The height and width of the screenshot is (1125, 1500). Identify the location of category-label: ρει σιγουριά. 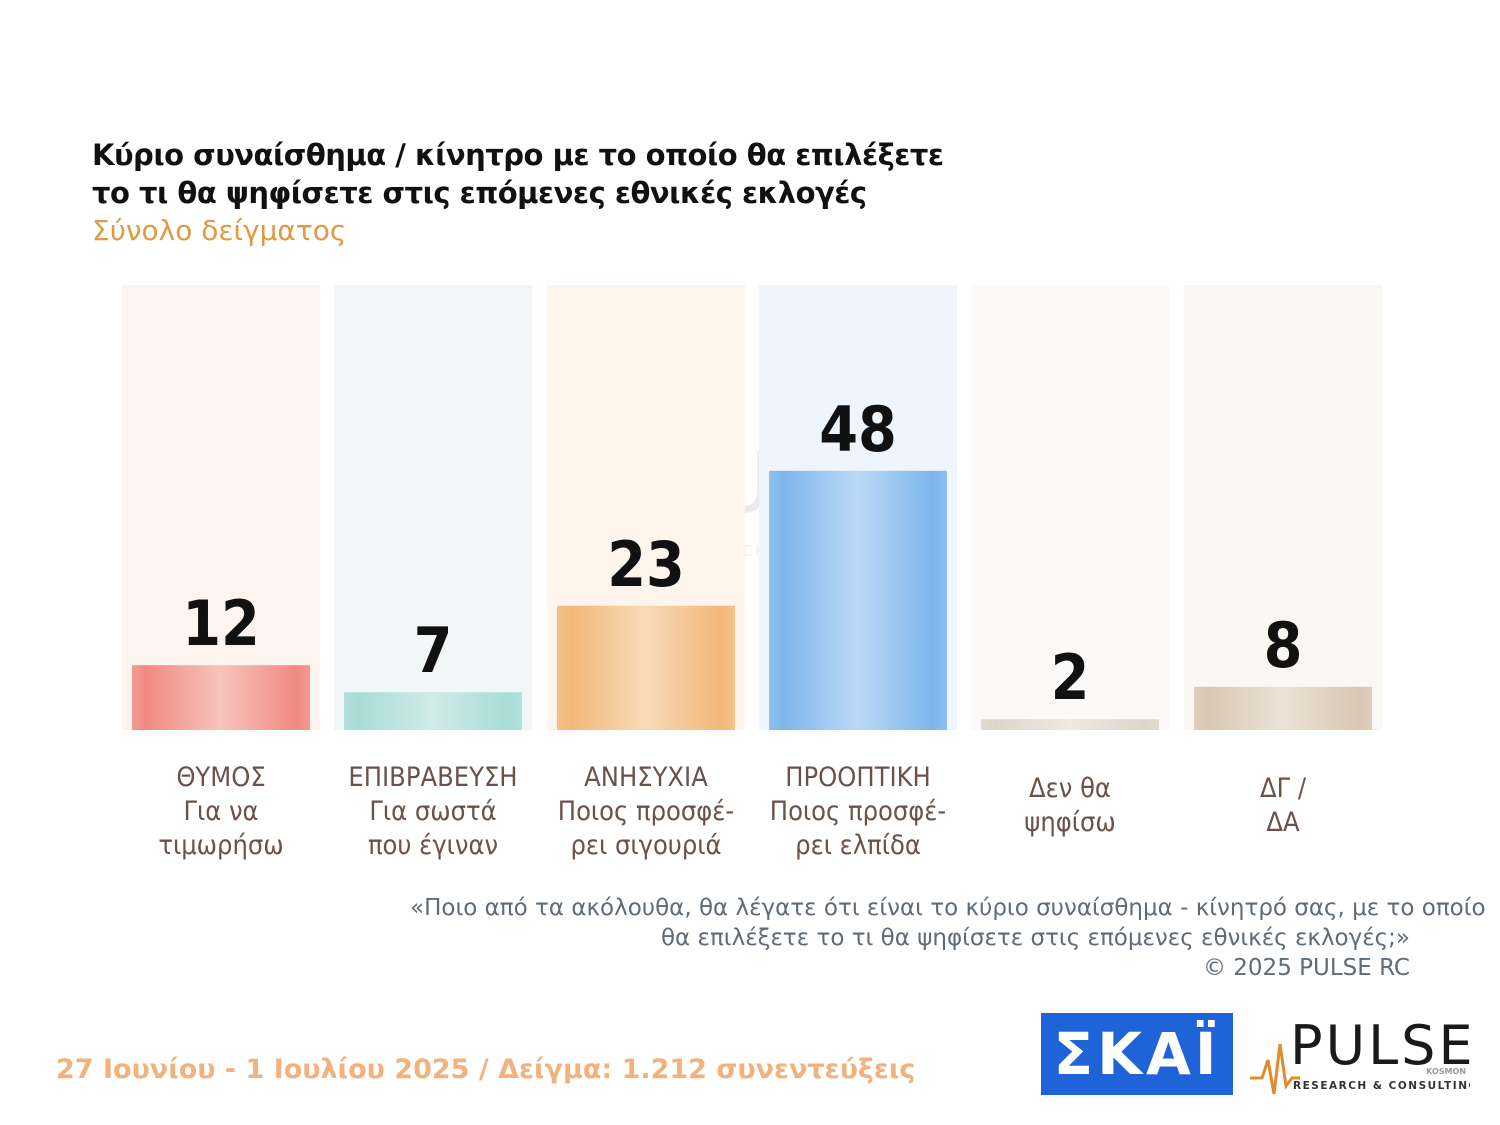
(645, 845).